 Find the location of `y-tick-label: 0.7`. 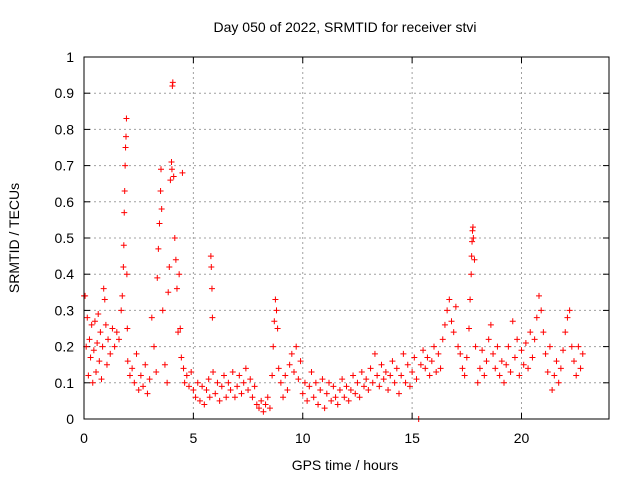

y-tick-label: 0.7 is located at coordinates (65, 166).